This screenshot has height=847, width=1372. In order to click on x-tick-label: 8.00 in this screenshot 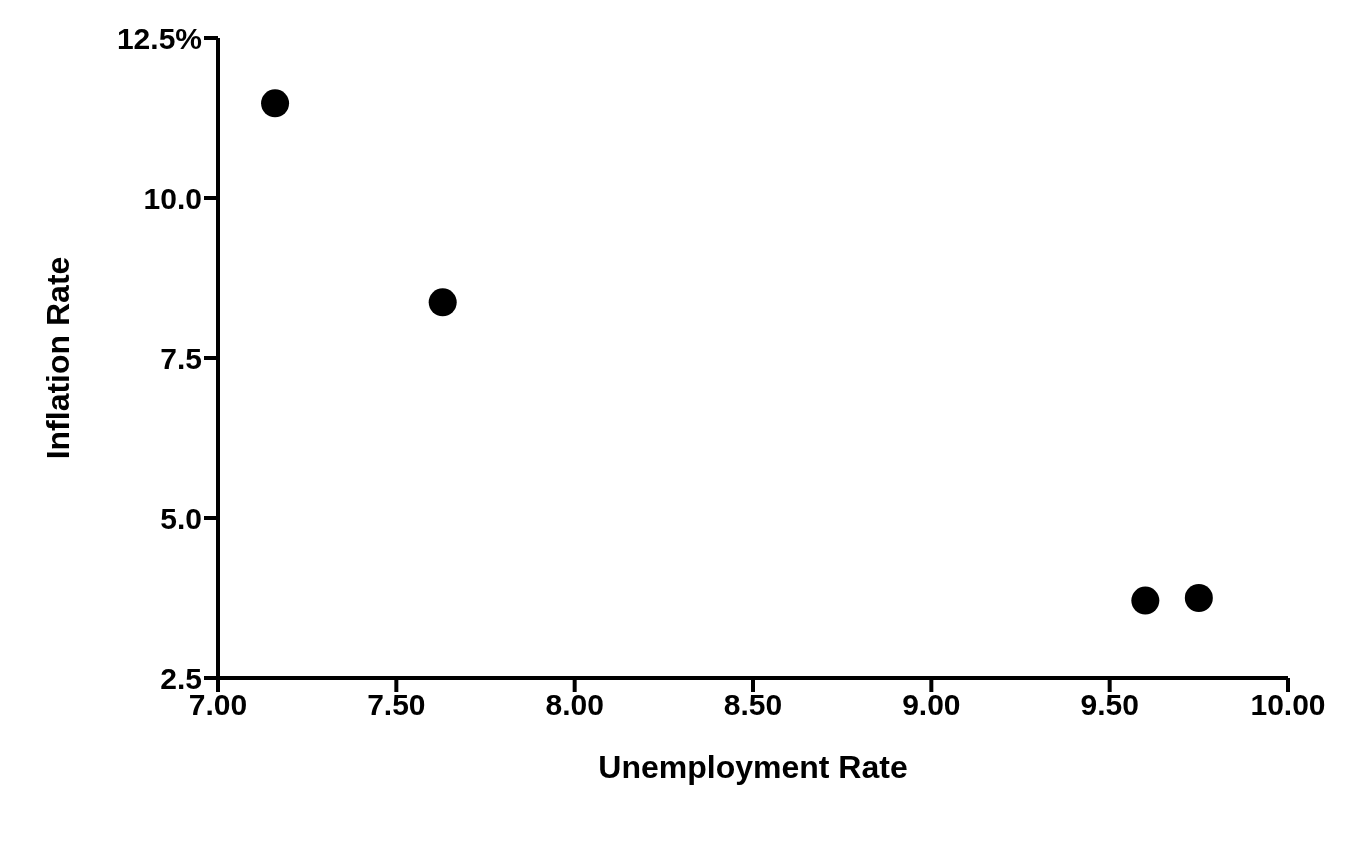, I will do `click(574, 705)`.